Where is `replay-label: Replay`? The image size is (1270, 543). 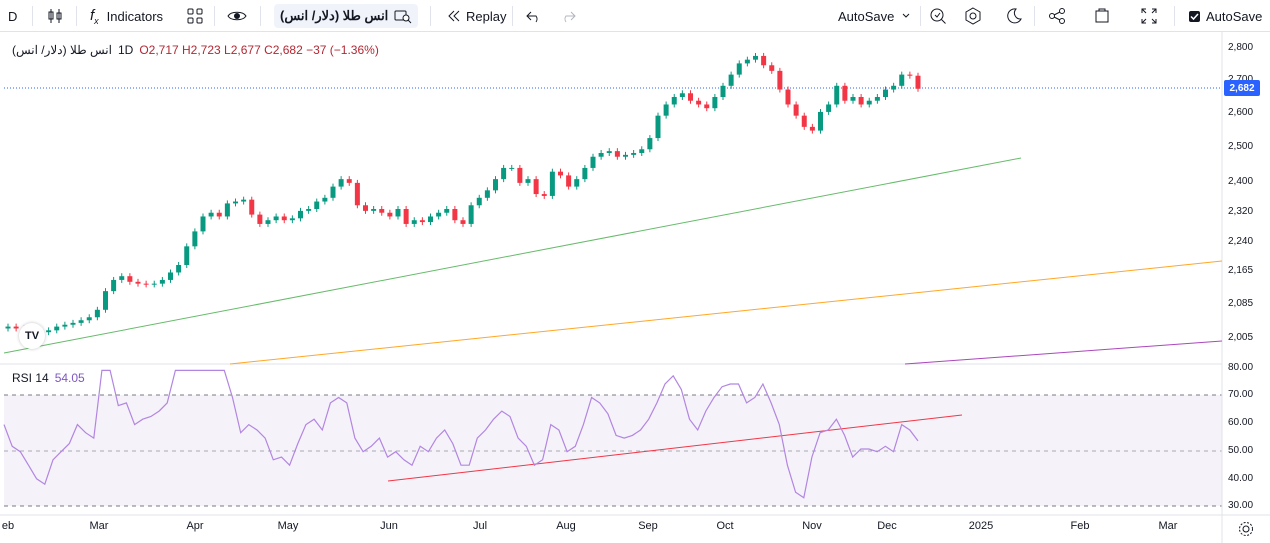
replay-label: Replay is located at coordinates (486, 16).